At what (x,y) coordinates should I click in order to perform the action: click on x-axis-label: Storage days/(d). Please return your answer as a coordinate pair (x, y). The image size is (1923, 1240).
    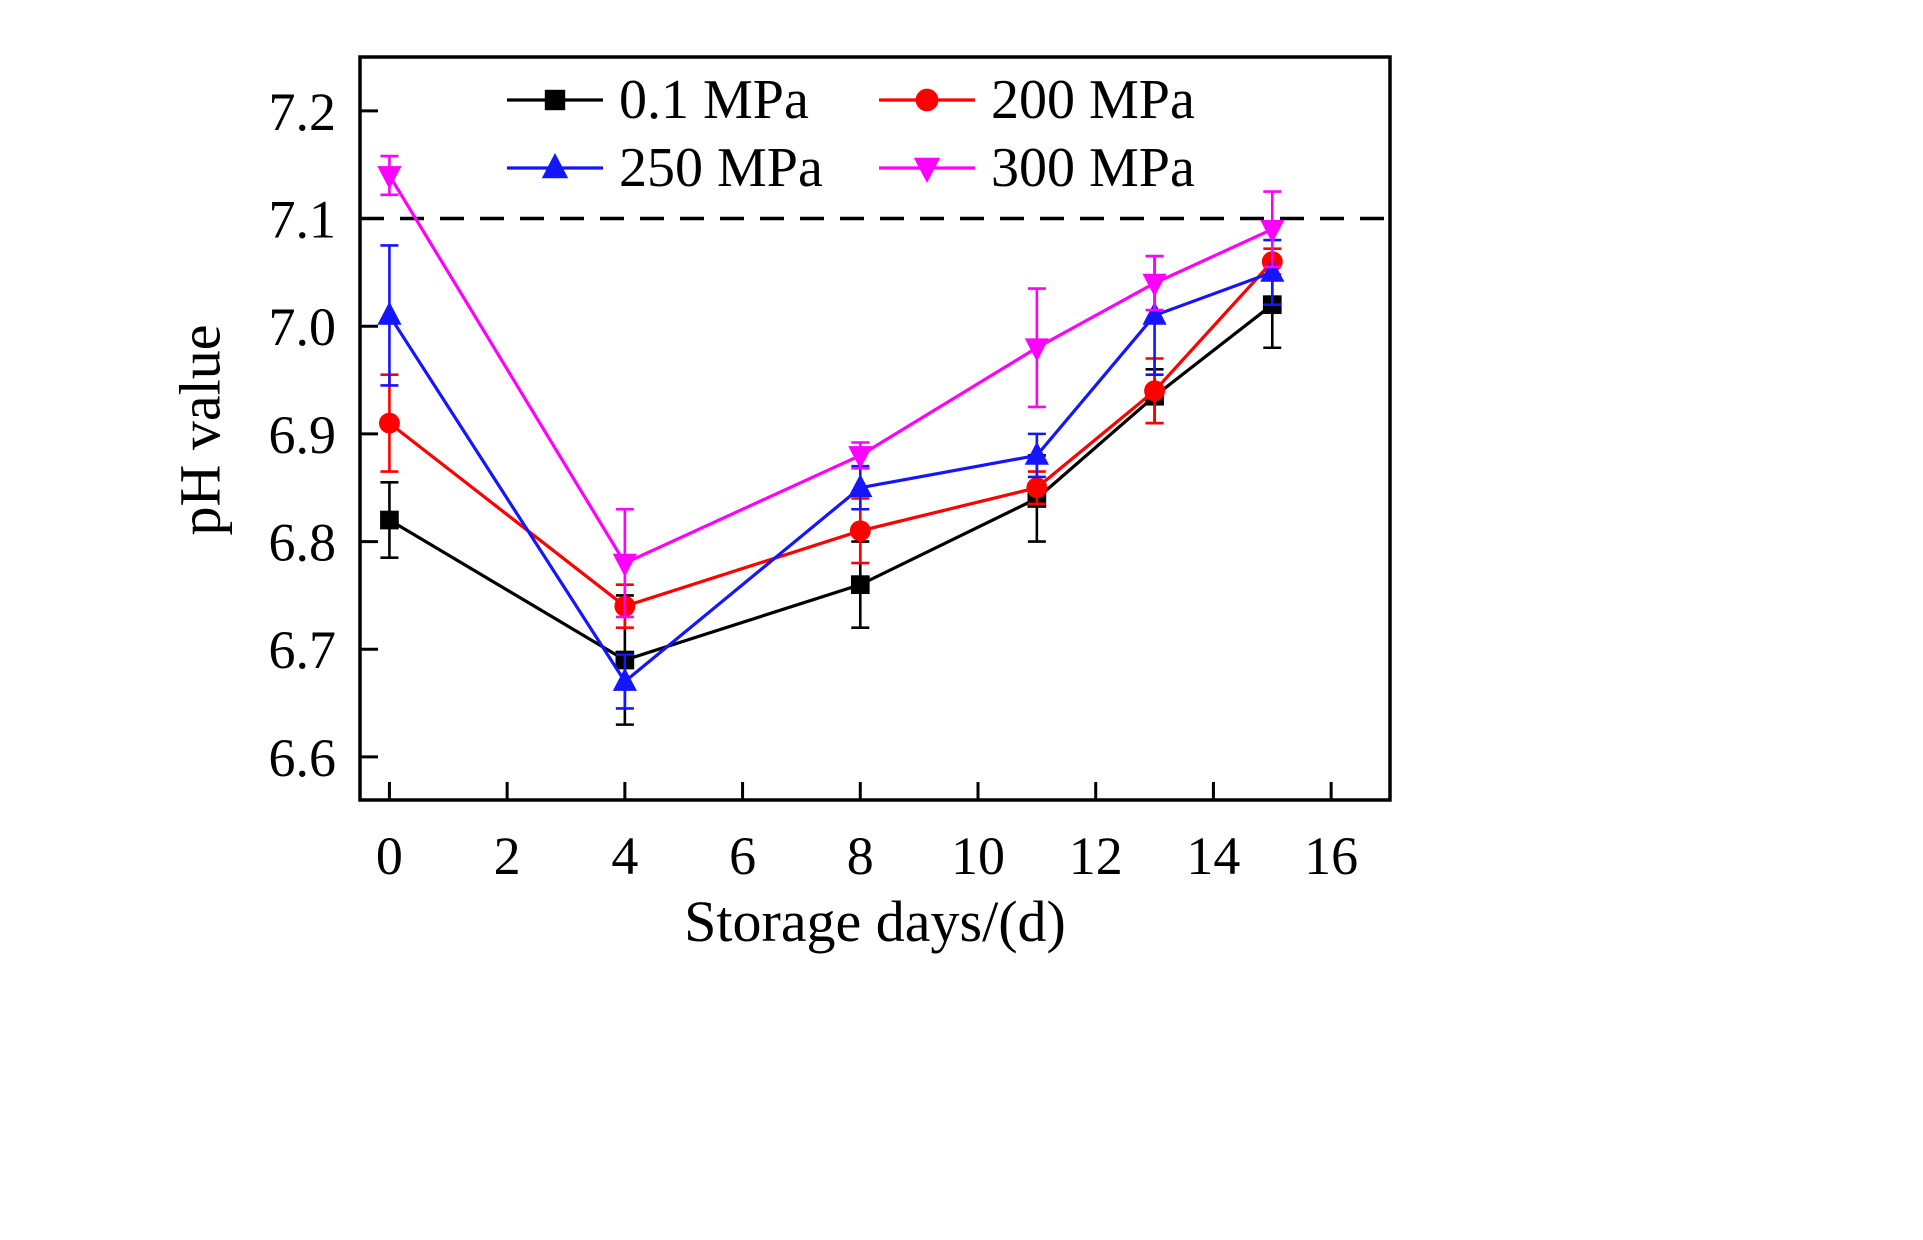
    Looking at the image, I should click on (875, 921).